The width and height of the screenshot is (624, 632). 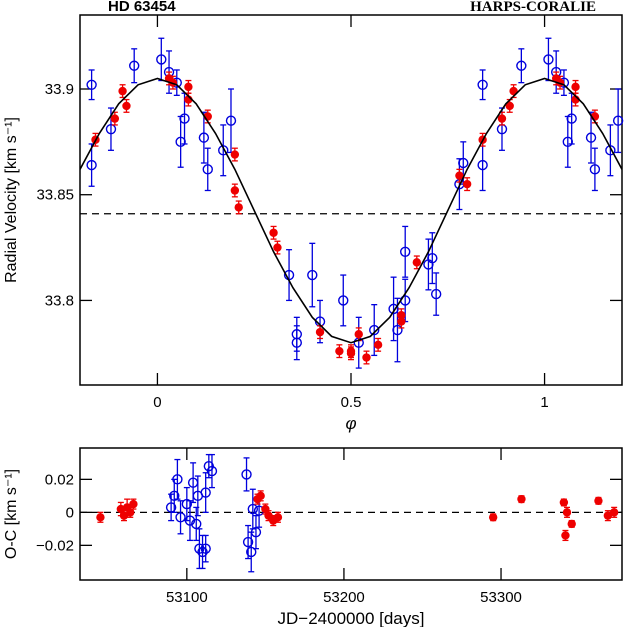 I want to click on x-tick-label: 53300, so click(x=501, y=597).